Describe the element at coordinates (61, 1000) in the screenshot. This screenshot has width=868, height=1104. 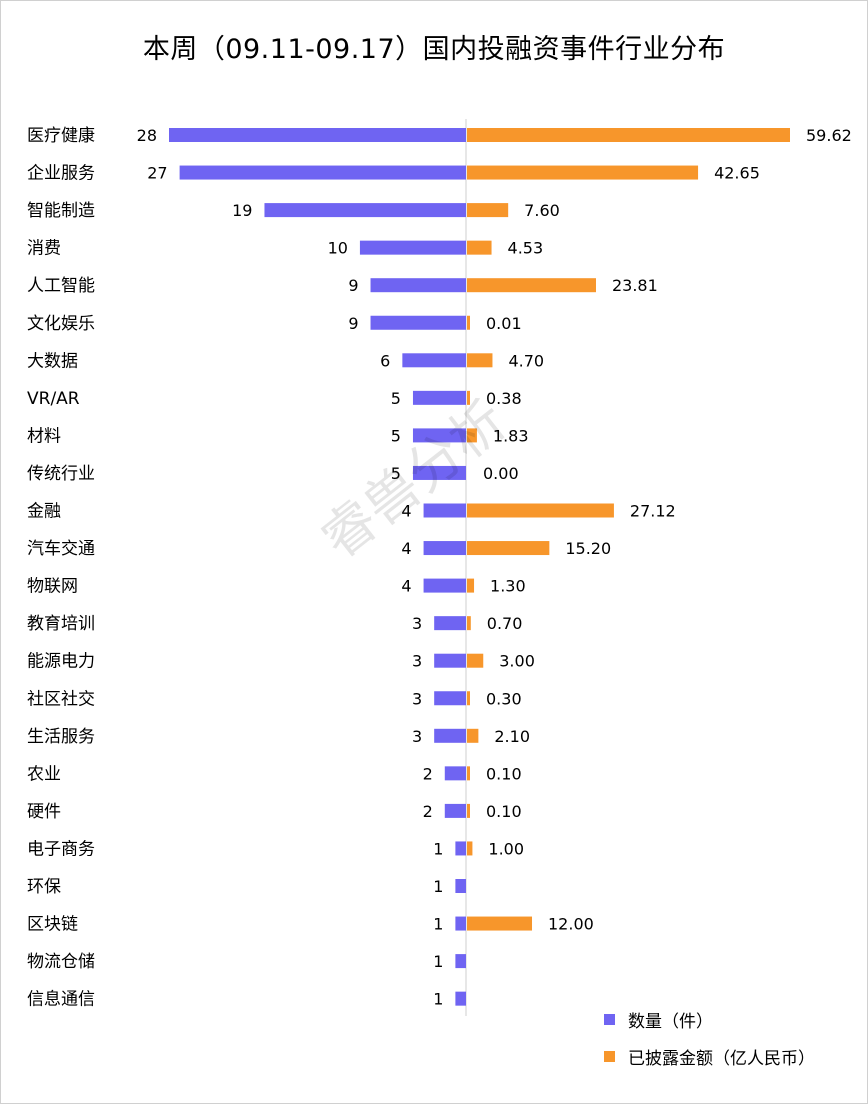
I see `category-label: 信息通信` at that location.